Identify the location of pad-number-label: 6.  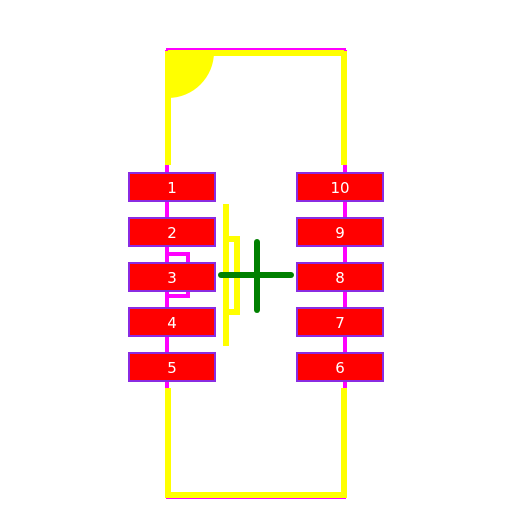
(340, 368).